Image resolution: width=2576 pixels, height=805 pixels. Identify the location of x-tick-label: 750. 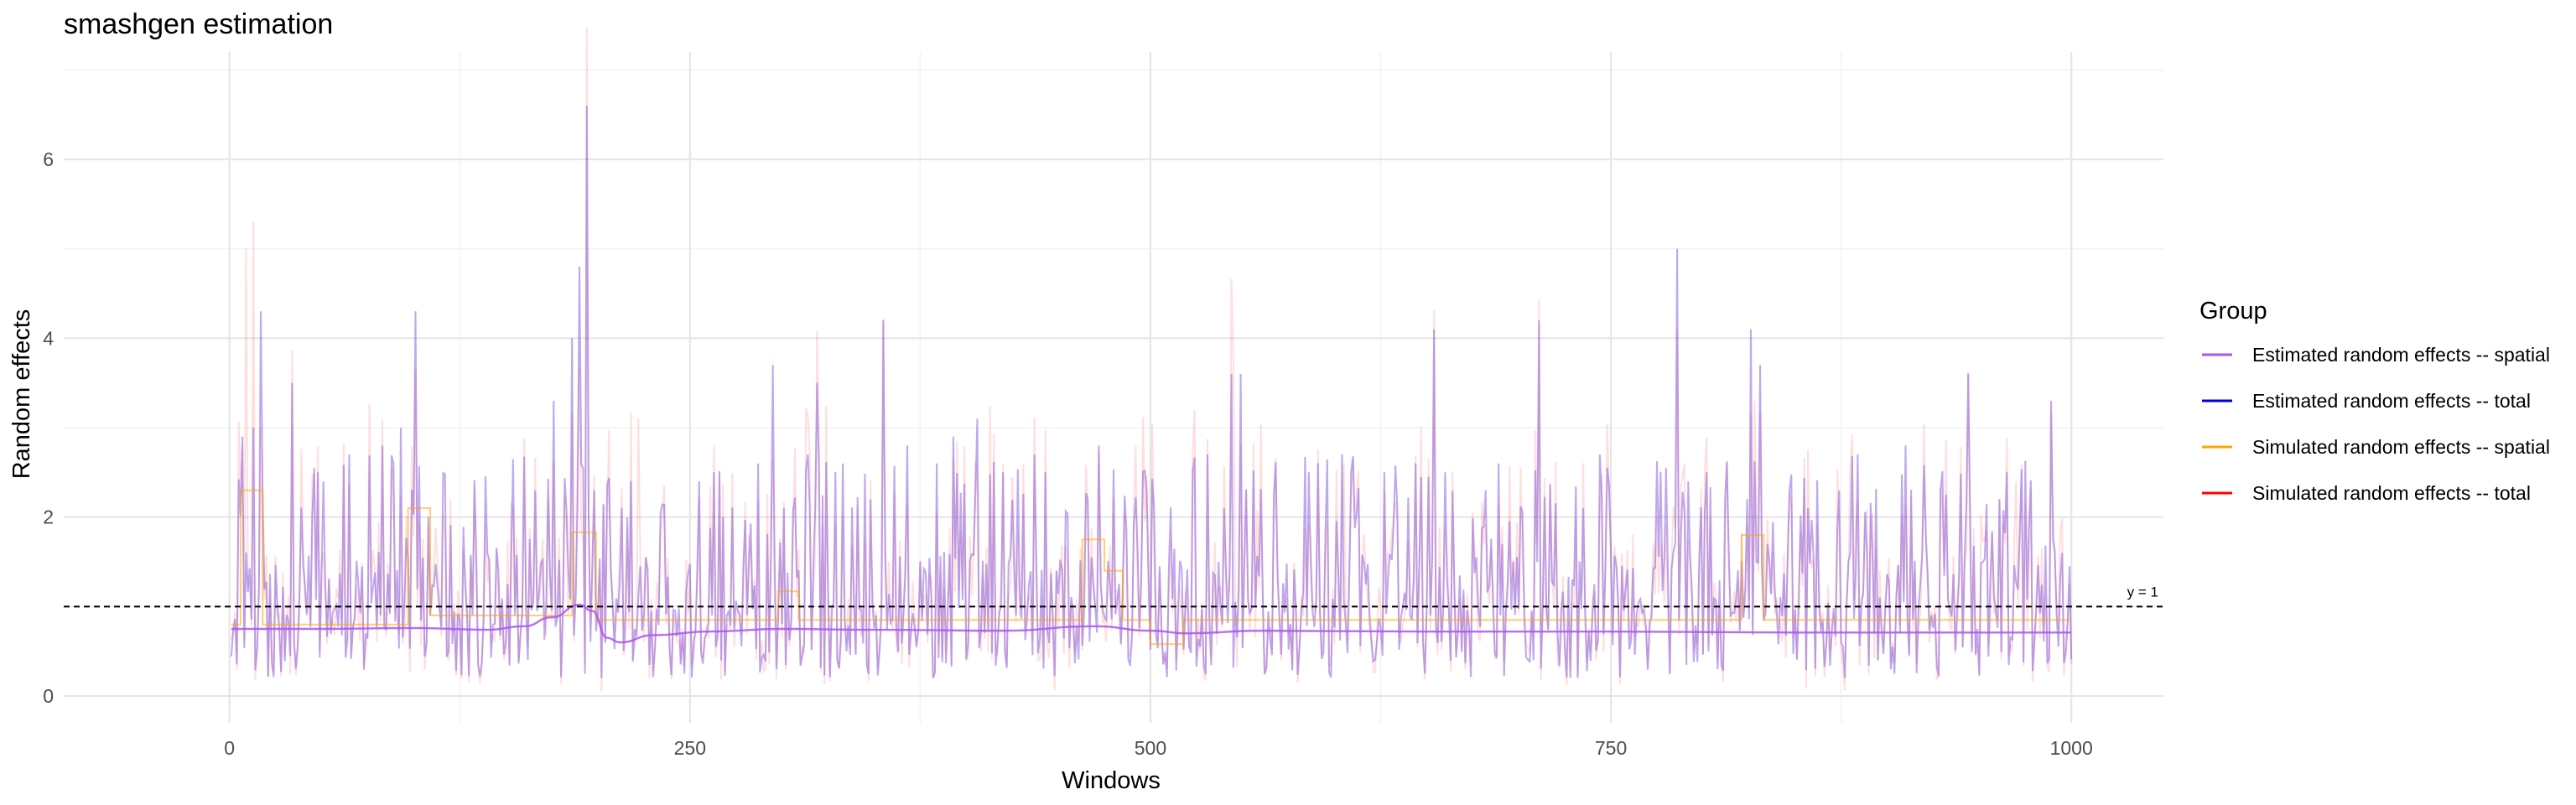
(1611, 748).